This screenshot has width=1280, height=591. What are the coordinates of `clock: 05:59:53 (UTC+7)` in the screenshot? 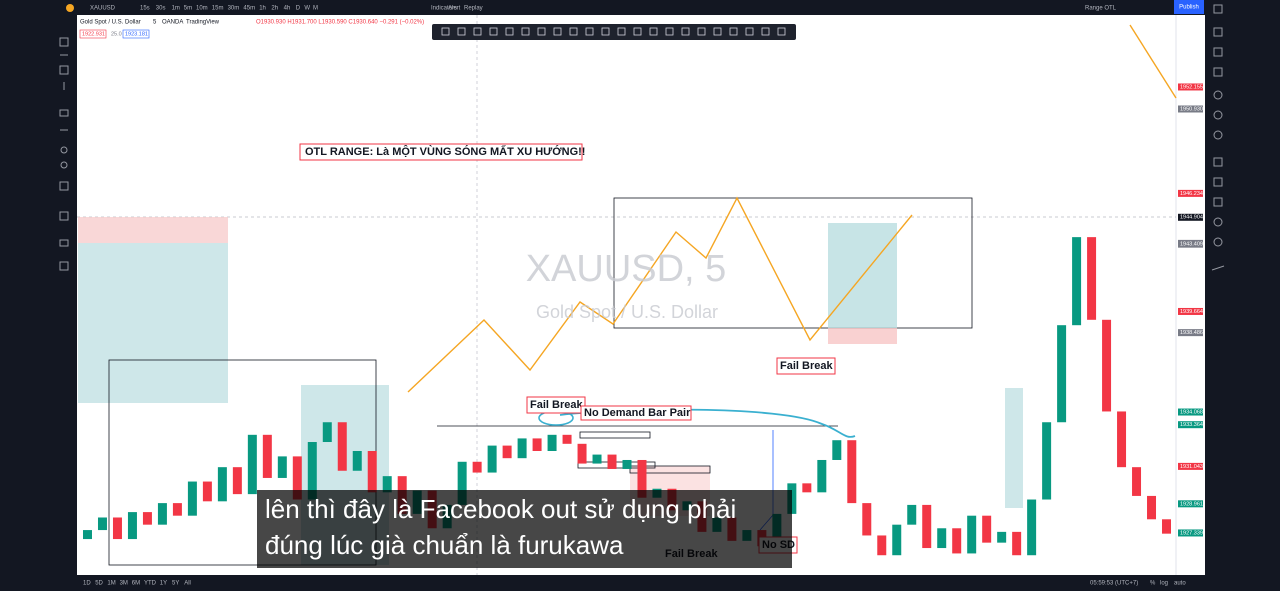 It's located at (1114, 584).